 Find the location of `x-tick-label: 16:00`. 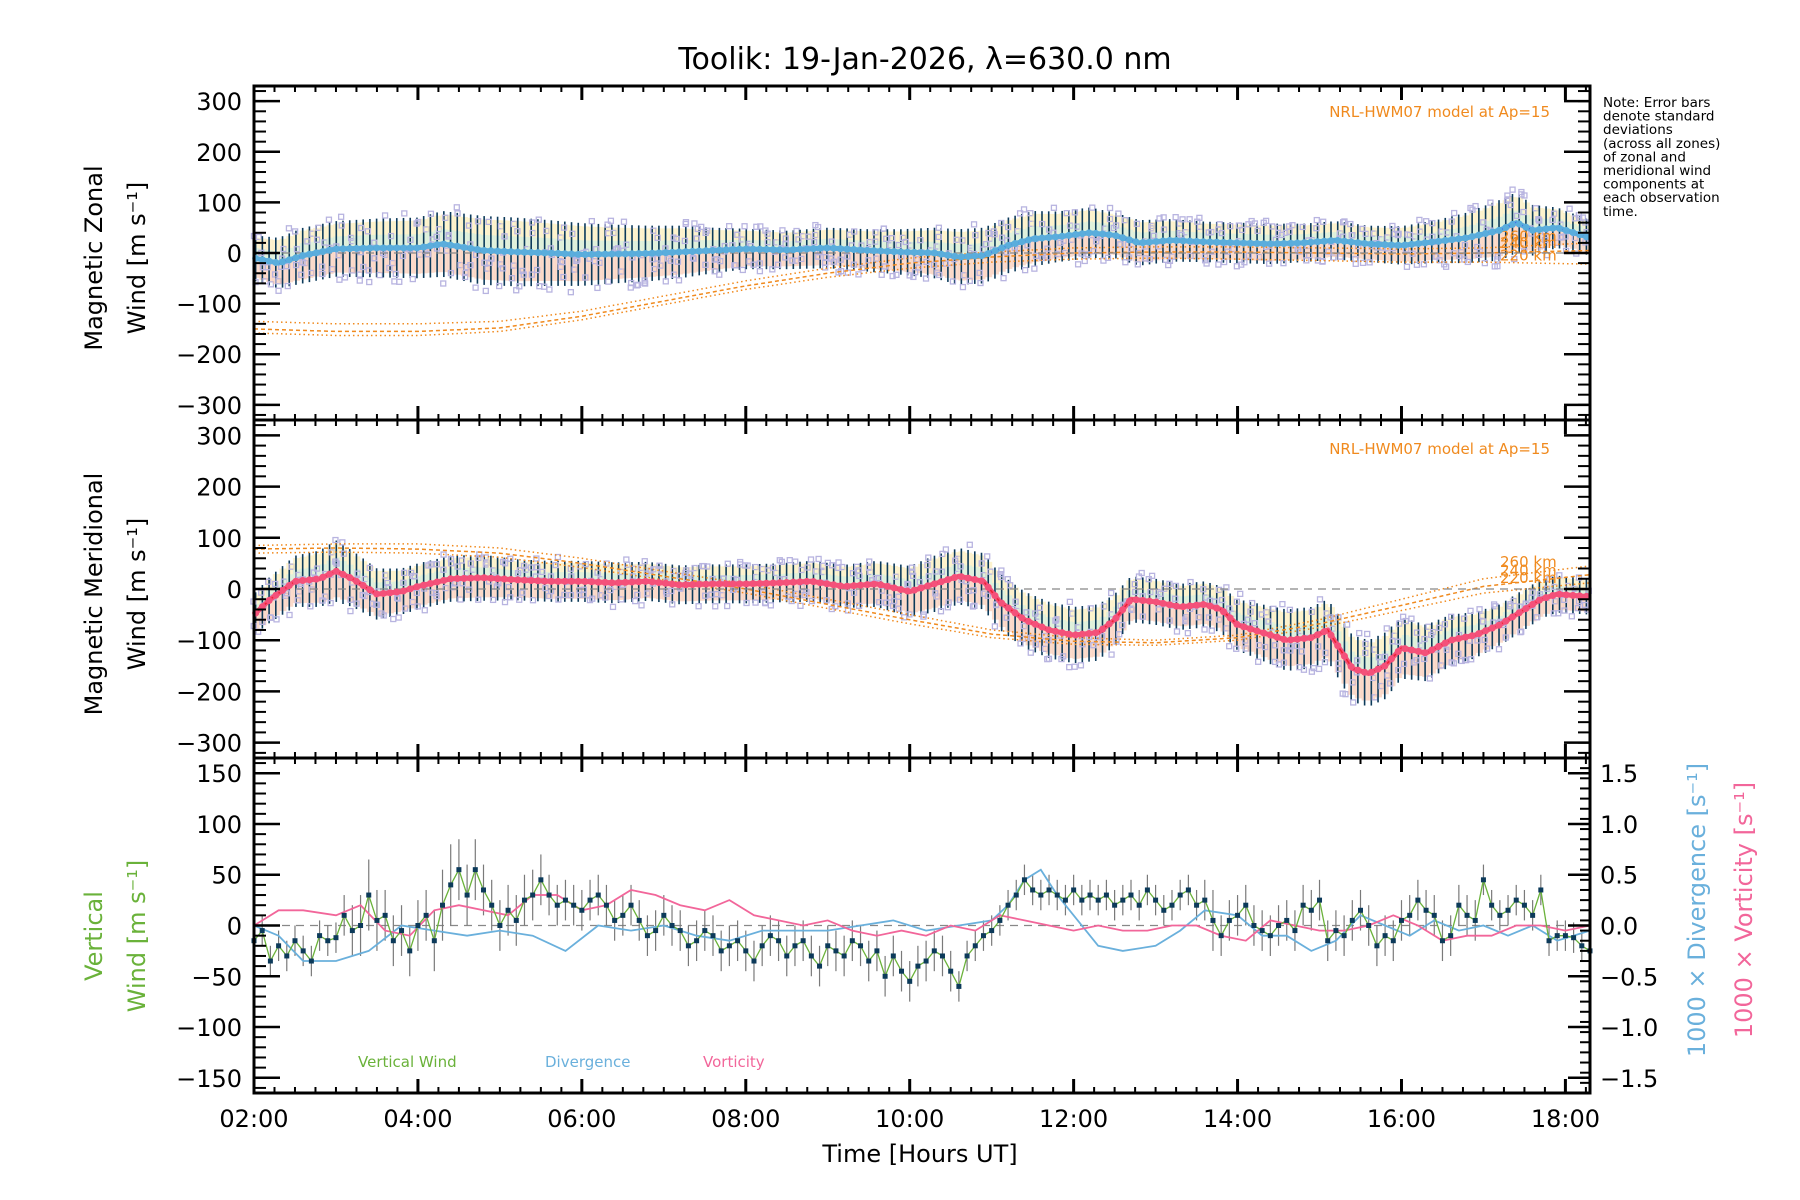

x-tick-label: 16:00 is located at coordinates (1401, 1119).